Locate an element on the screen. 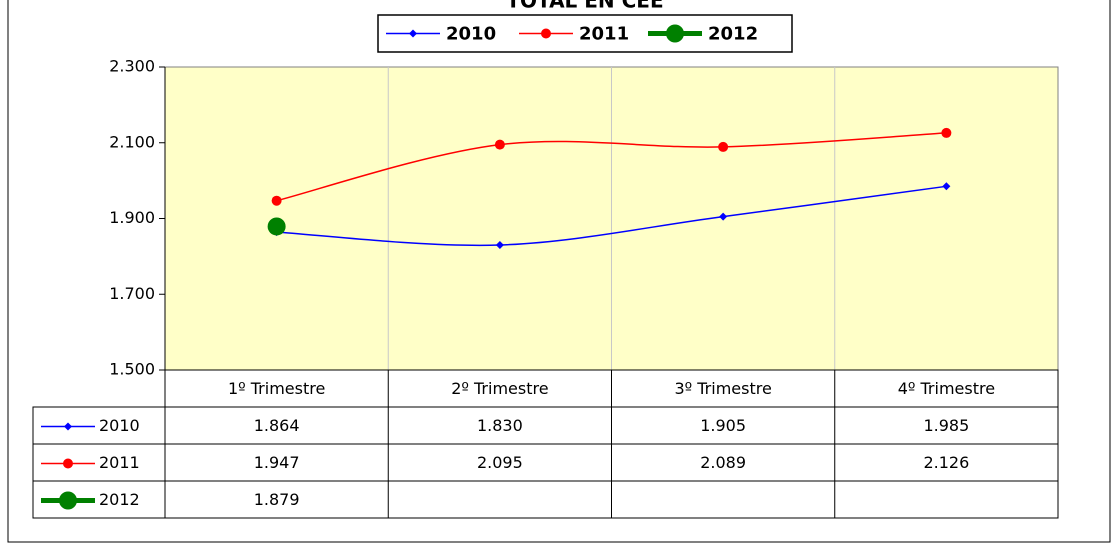 This screenshot has width=1112, height=543. chart-title: TOTAL EN CEE is located at coordinates (584, 6).